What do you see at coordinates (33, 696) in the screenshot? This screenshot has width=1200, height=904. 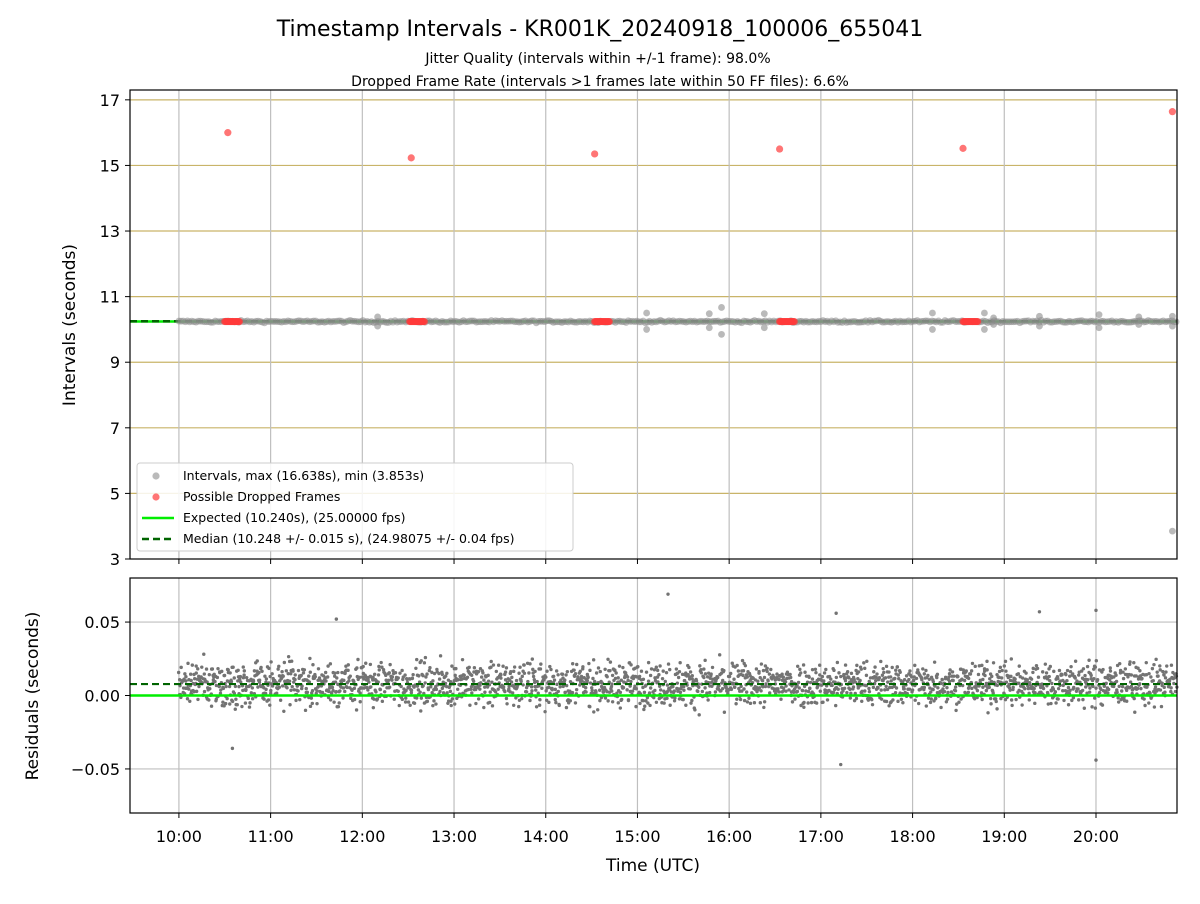 I see `residuals-y-axis-label: Residuals (seconds)` at bounding box center [33, 696].